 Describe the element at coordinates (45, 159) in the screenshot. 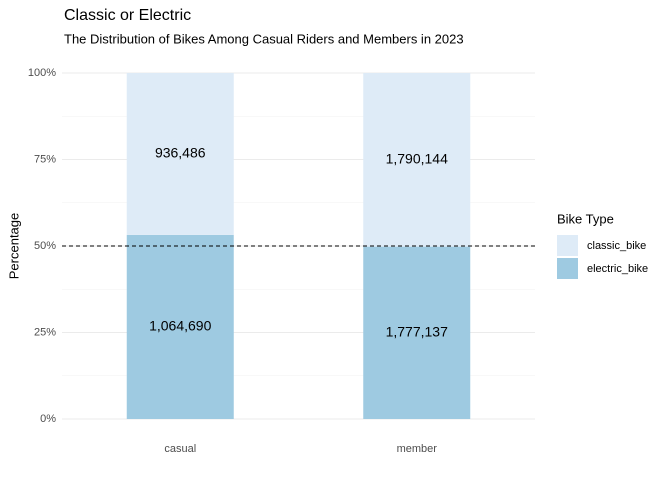

I see `y-tick-label: 75%` at that location.